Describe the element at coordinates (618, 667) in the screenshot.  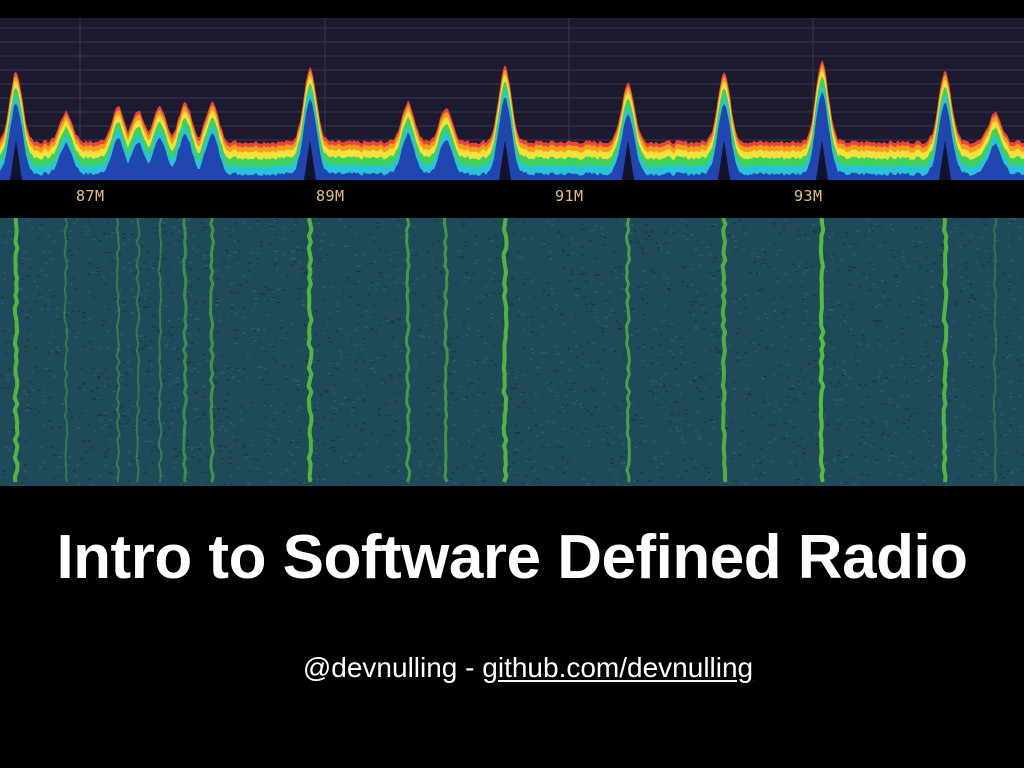
I see `github-link: github.com/devnulling` at that location.